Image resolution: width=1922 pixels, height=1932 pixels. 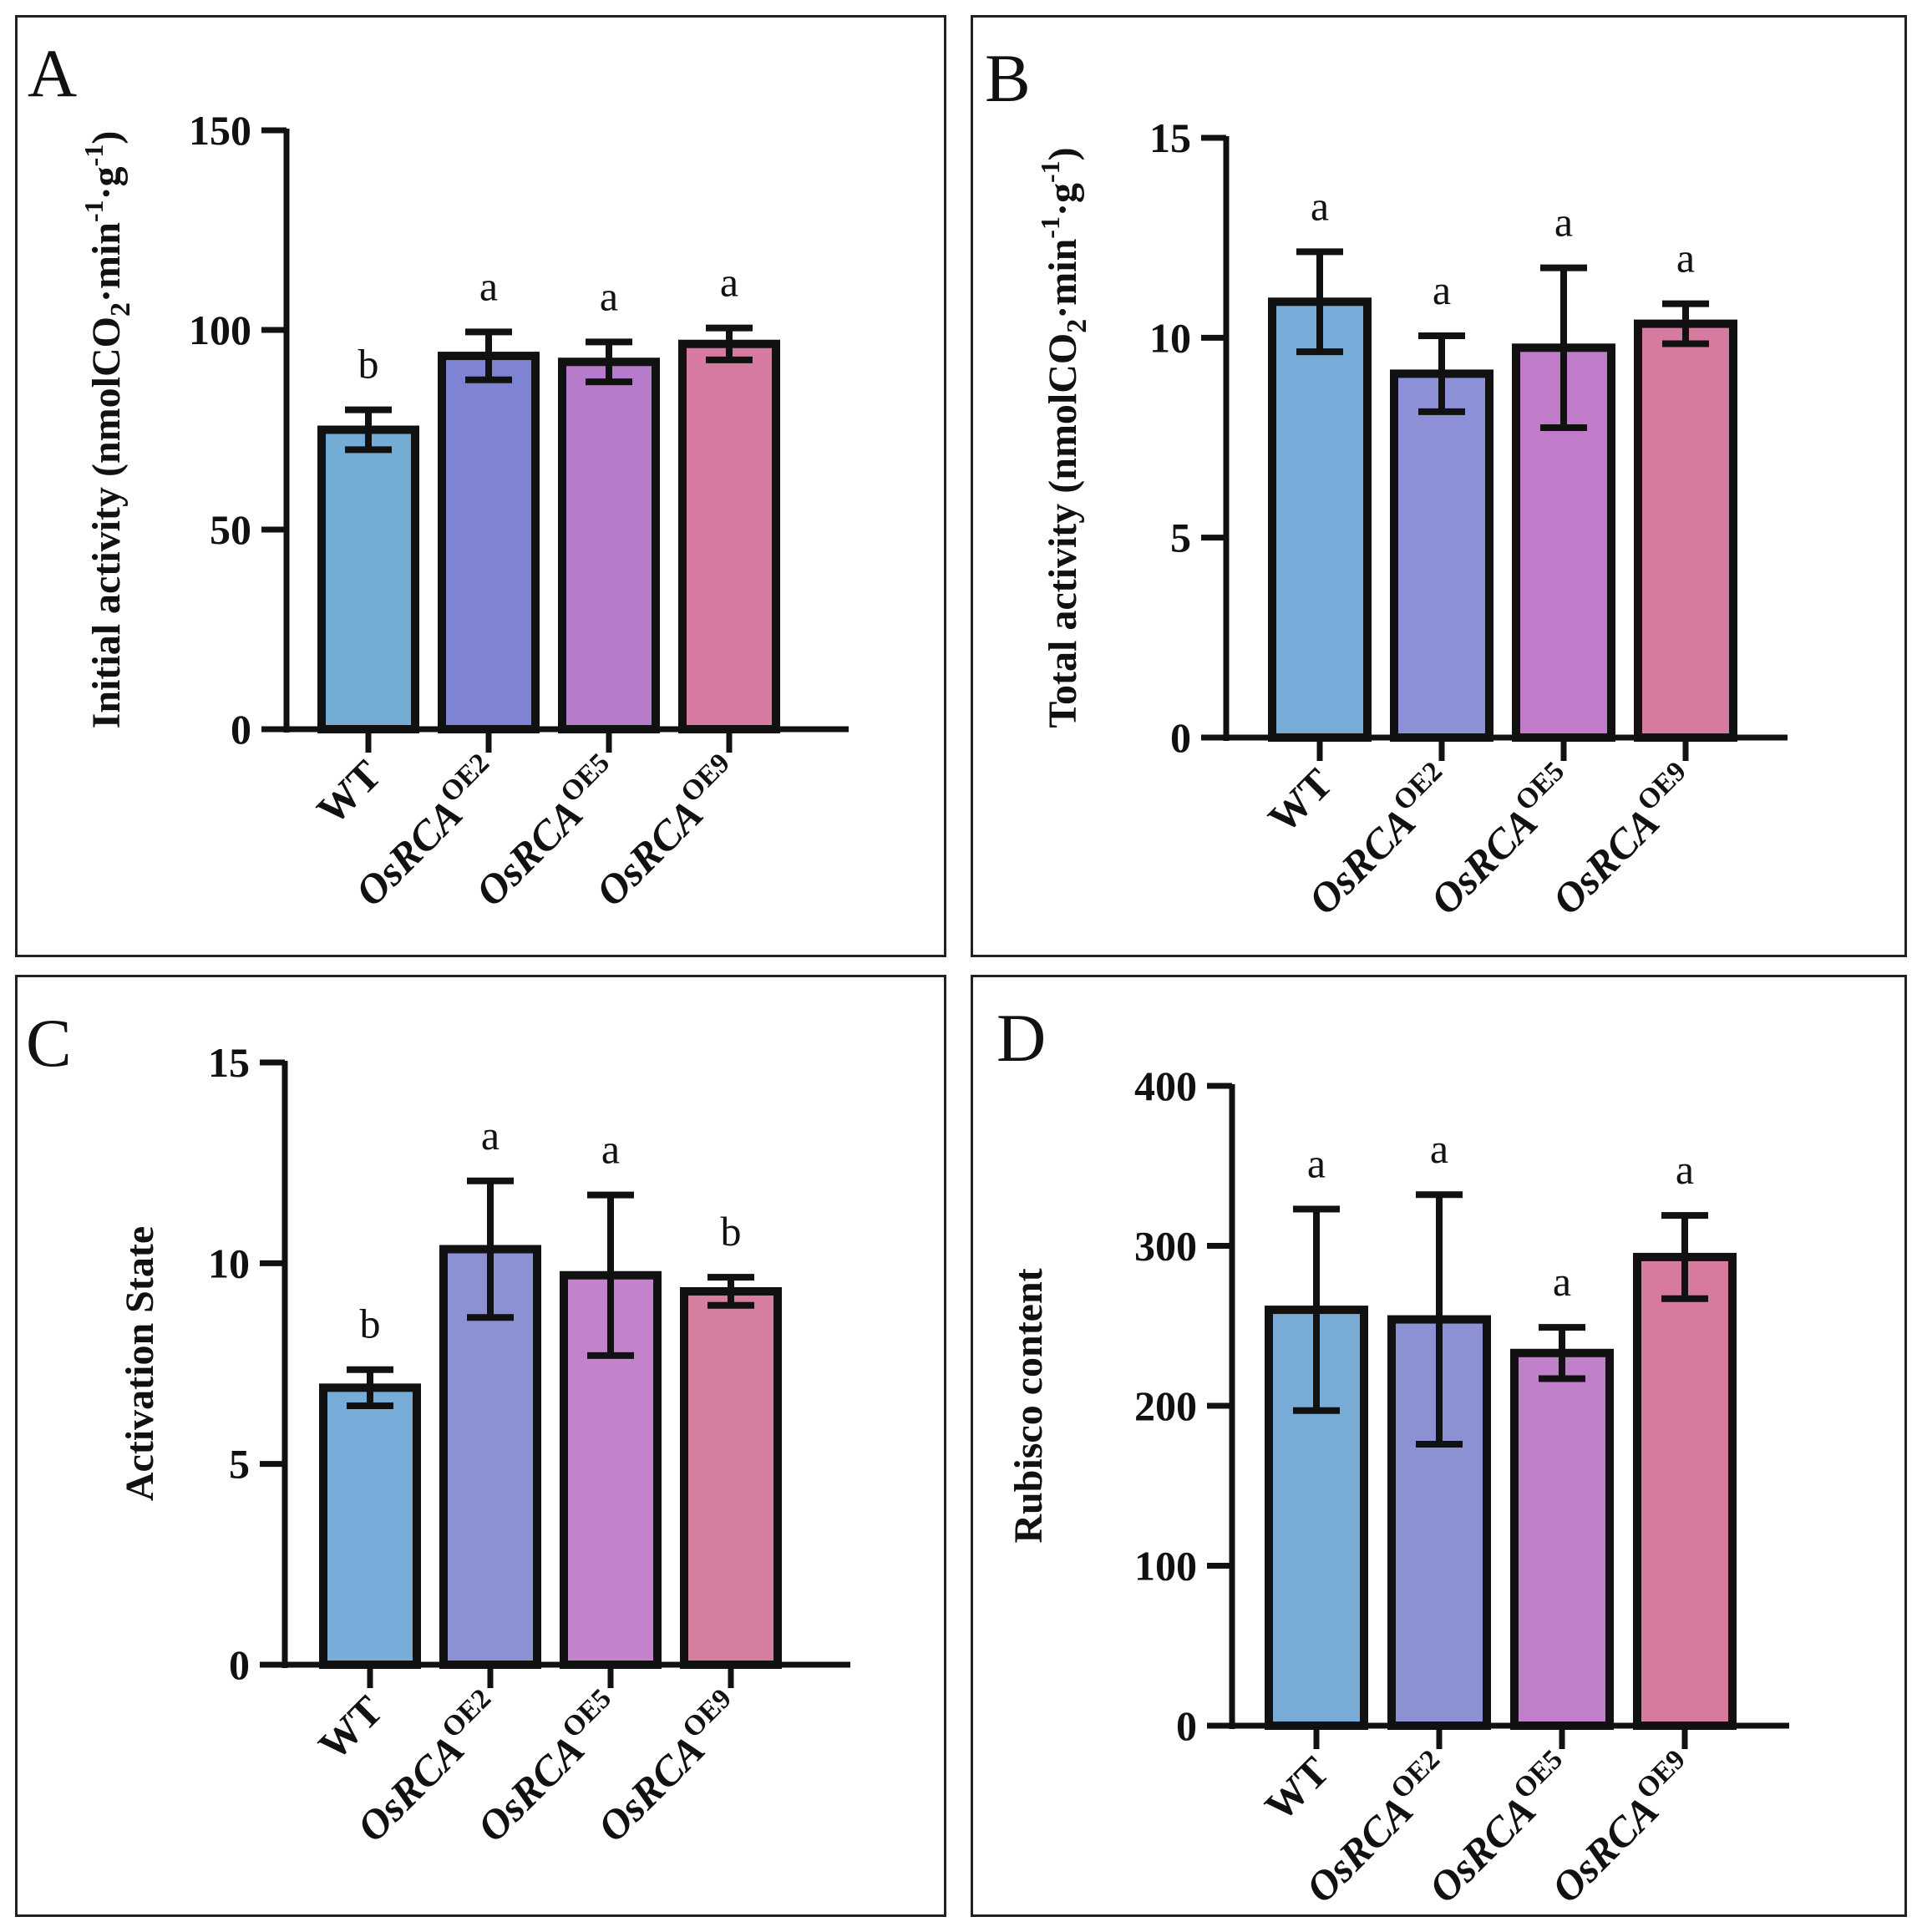 I want to click on panel-label: C, so click(x=49, y=1043).